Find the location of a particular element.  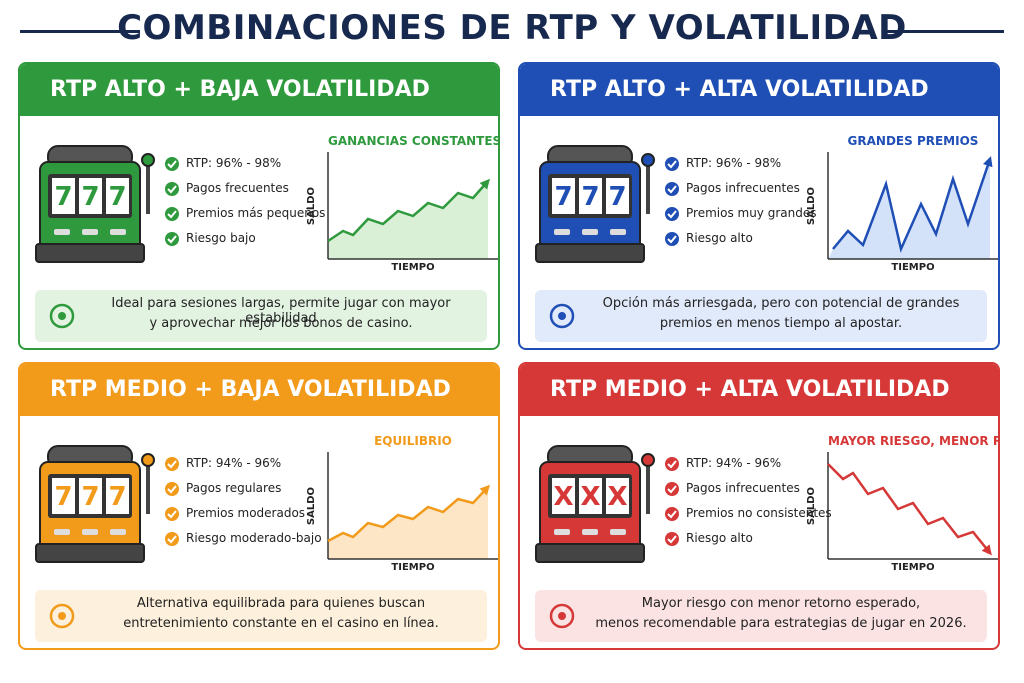

bullet: Premios muy grandes is located at coordinates (751, 213).